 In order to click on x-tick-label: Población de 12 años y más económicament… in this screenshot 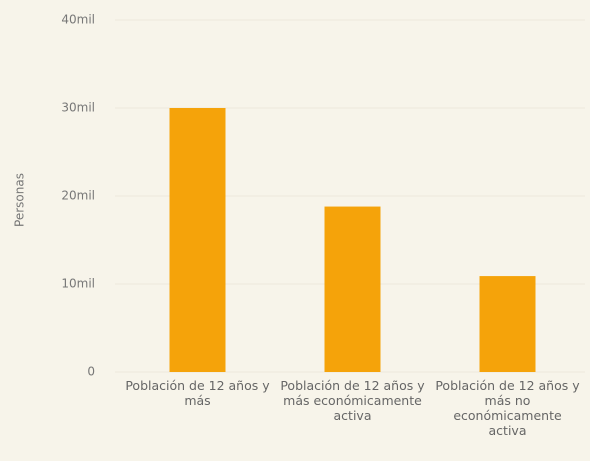, I will do `click(352, 400)`.